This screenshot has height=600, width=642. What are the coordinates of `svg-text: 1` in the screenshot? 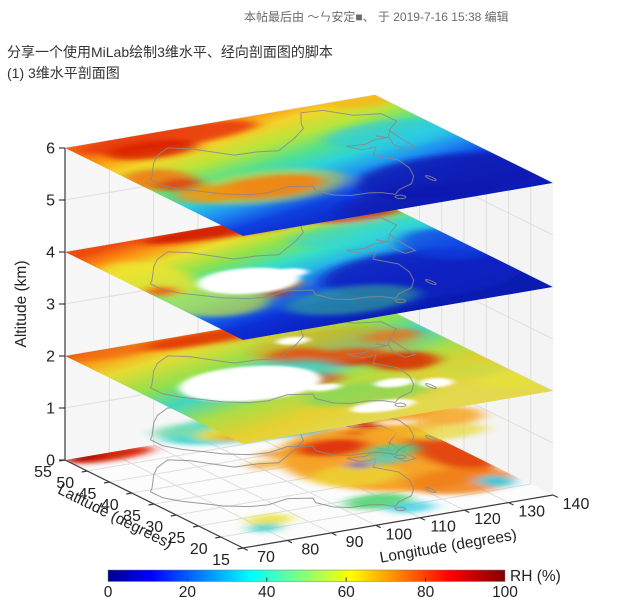 It's located at (50, 409).